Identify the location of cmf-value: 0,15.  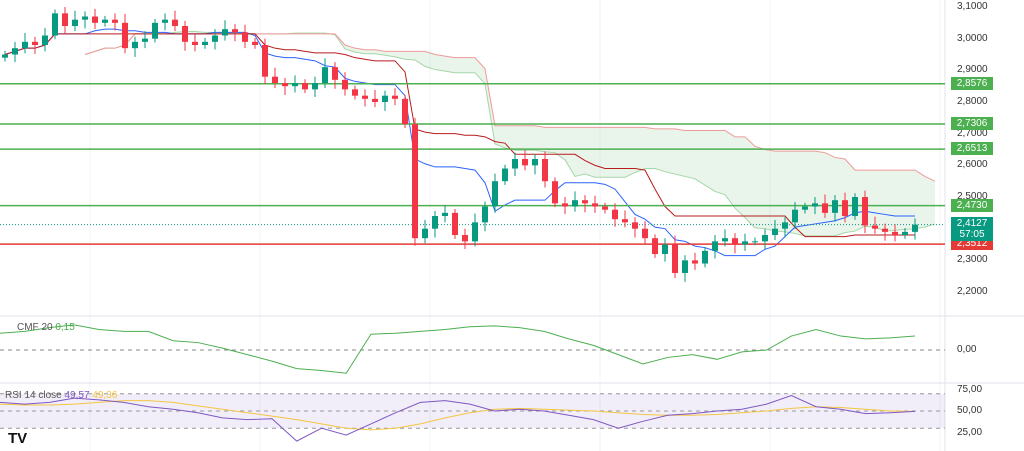
(65, 327).